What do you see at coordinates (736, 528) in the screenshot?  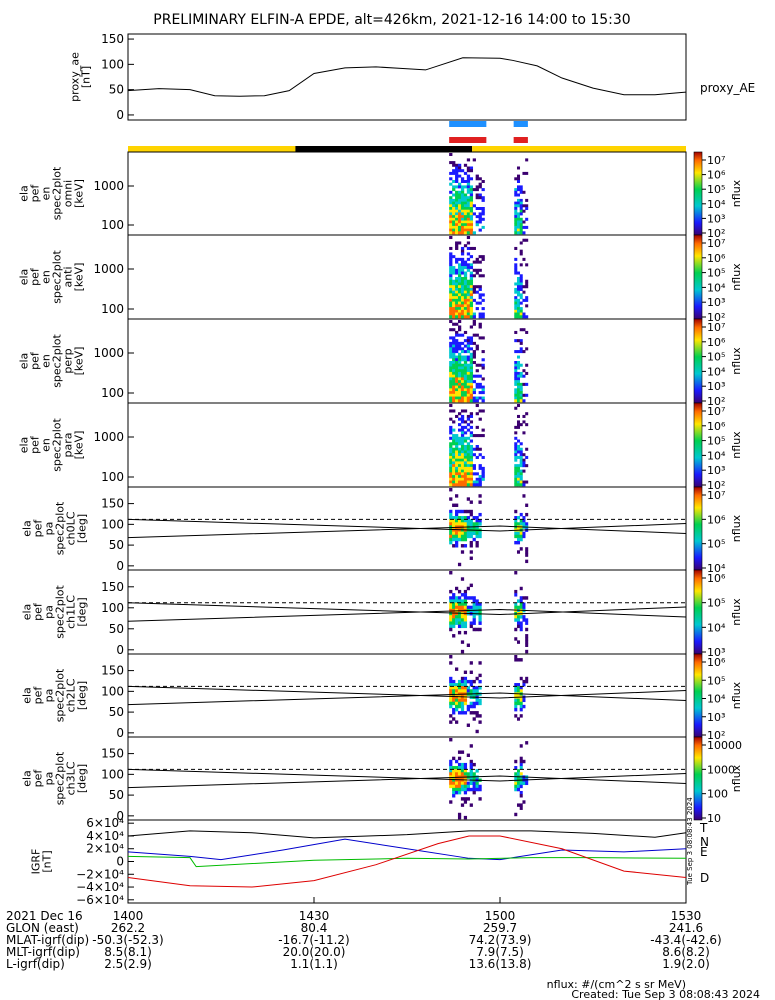 I see `pa_ch0-cb-label-wrap: nflux` at bounding box center [736, 528].